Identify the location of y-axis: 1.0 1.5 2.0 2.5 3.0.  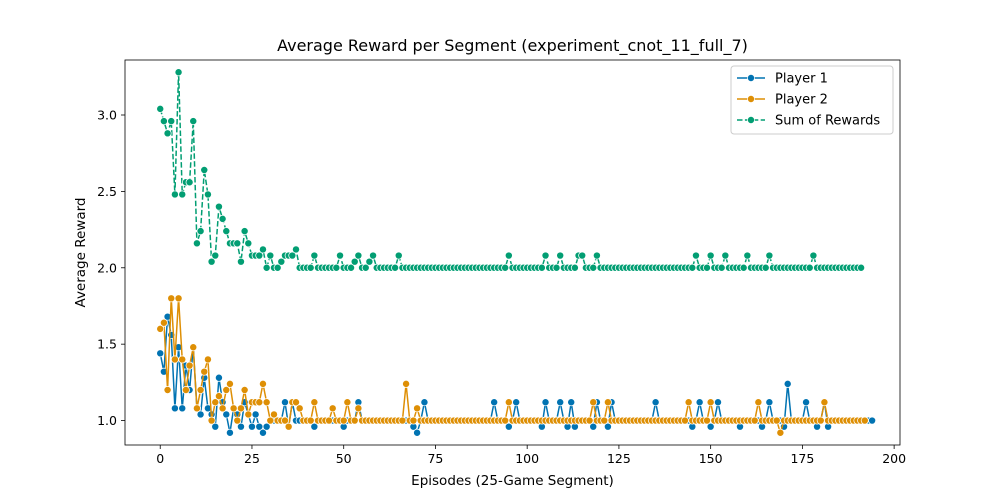
(111, 268).